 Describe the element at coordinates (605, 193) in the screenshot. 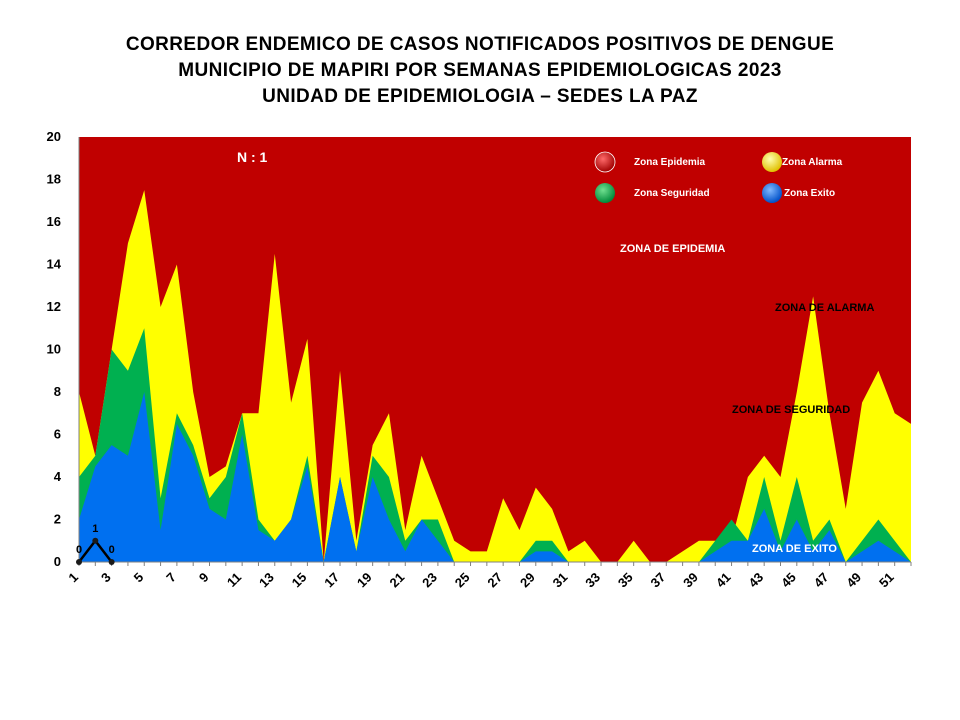

I see `legend-swatch-seguridad` at that location.